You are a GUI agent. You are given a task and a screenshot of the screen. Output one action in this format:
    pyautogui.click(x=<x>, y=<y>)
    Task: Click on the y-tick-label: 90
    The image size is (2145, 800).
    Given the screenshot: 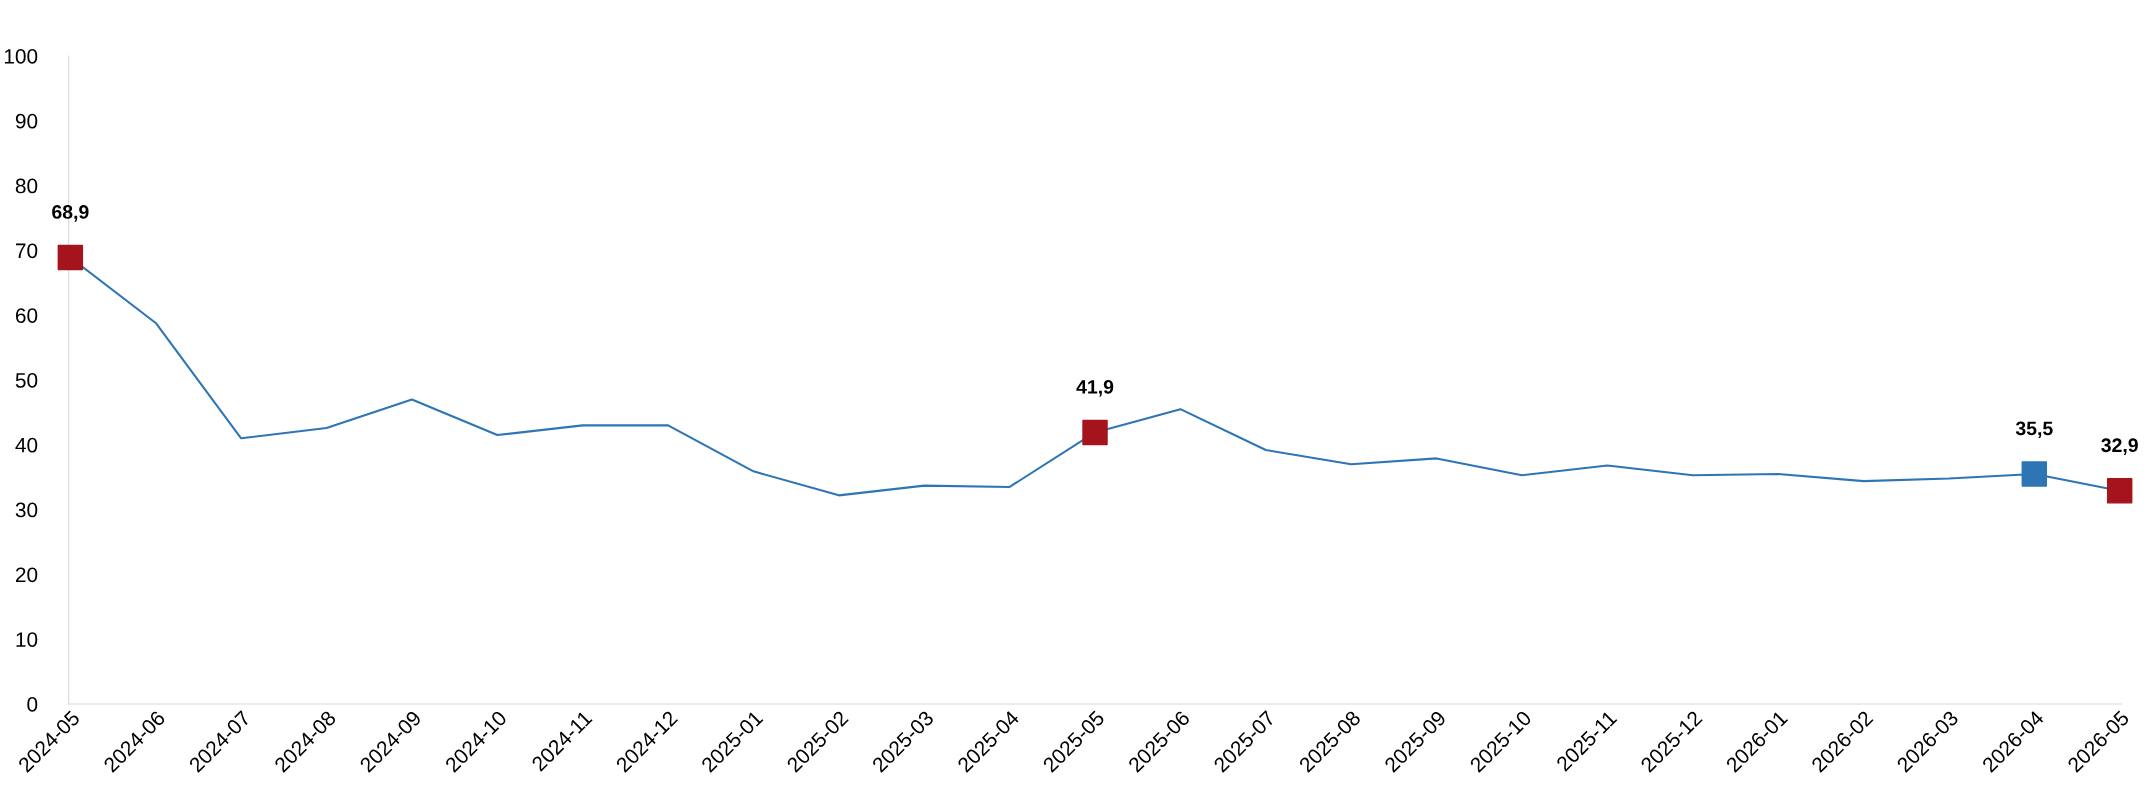 What is the action you would take?
    pyautogui.click(x=26, y=121)
    